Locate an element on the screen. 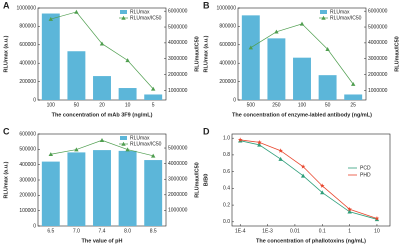 This screenshot has width=400, height=251. y-tick-label: 0.8 is located at coordinates (226, 155).